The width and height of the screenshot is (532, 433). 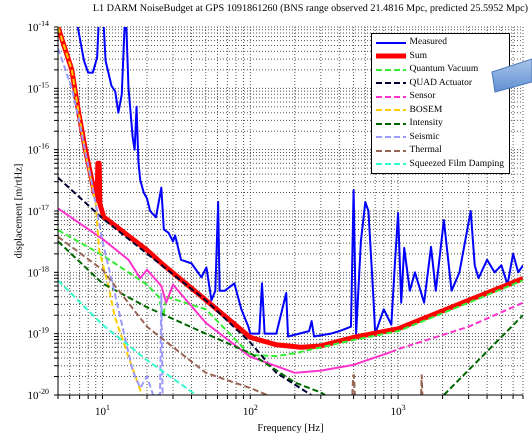 I want to click on y-tick-label: 10$^{-16}$, so click(x=38, y=149).